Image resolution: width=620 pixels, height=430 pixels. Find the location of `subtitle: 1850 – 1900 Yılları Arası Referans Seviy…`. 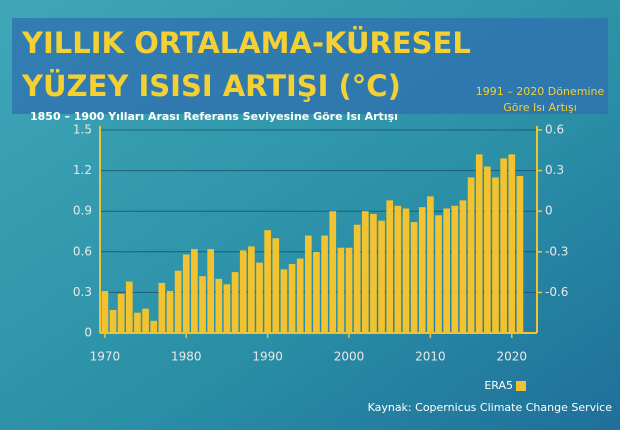

subtitle: 1850 – 1900 Yılları Arası Referans Seviy… is located at coordinates (214, 116).